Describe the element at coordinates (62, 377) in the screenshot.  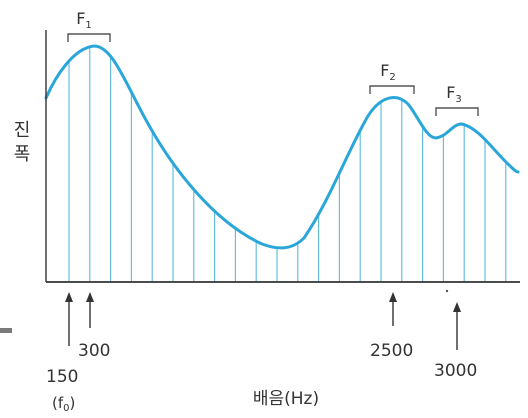
I see `marker-label-150: 150` at that location.